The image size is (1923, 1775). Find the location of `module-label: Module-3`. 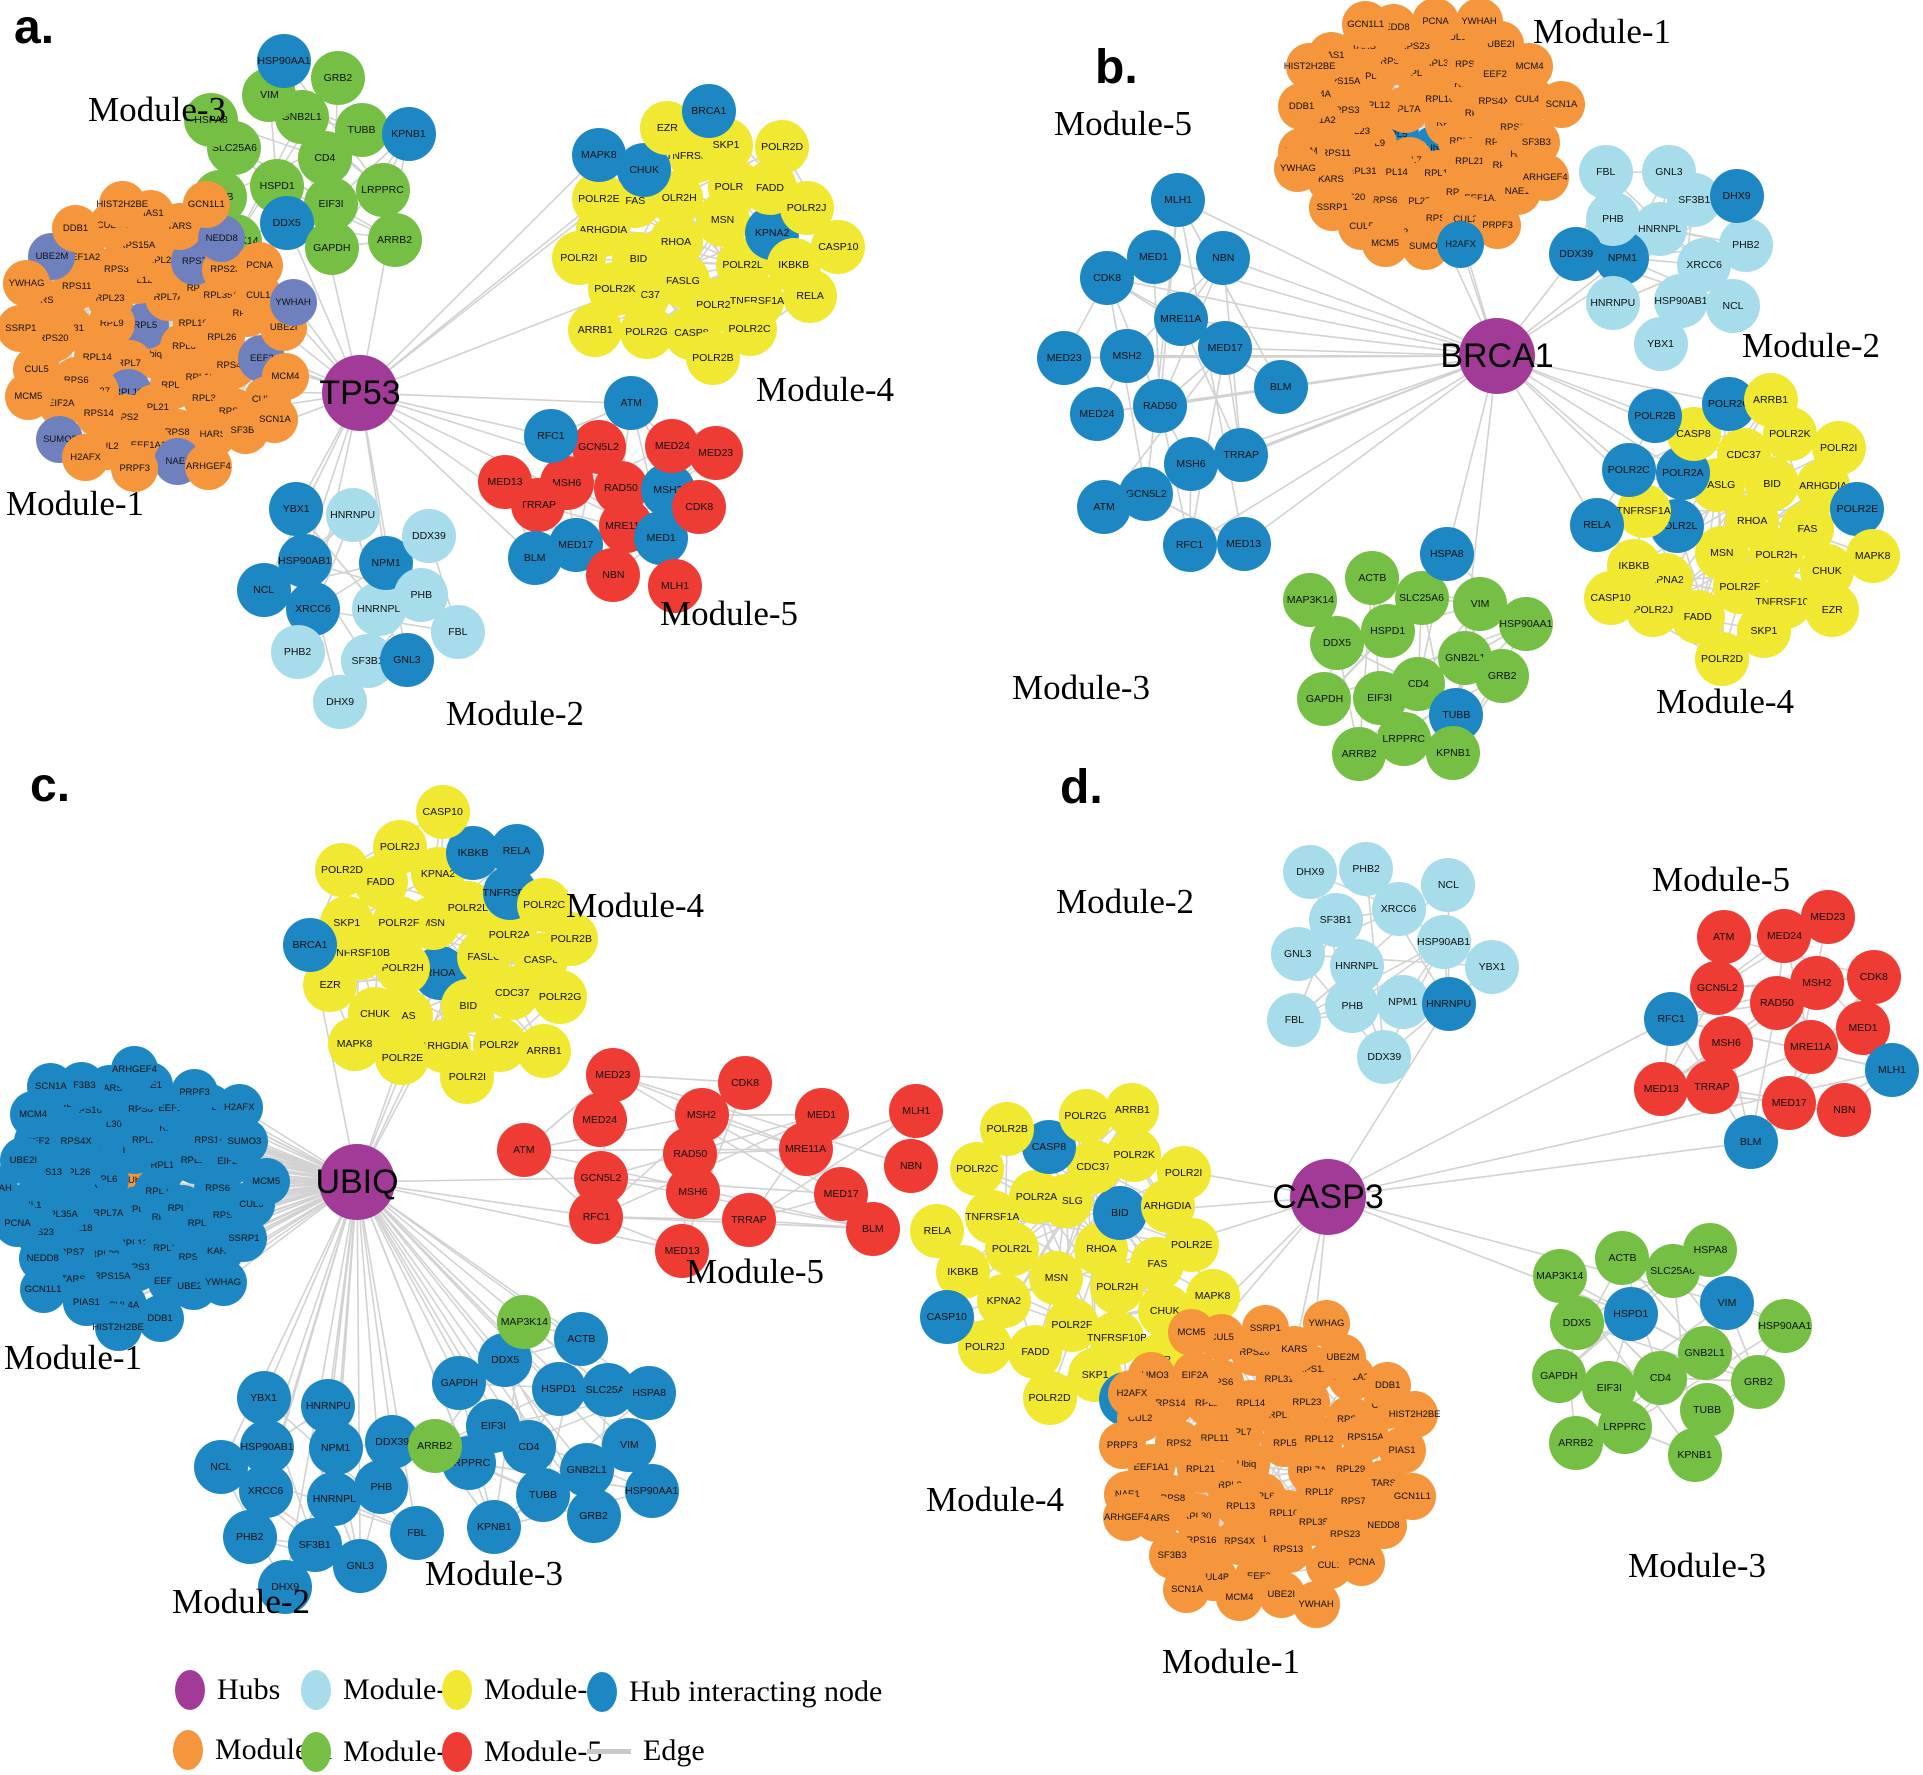

module-label: Module-3 is located at coordinates (157, 109).